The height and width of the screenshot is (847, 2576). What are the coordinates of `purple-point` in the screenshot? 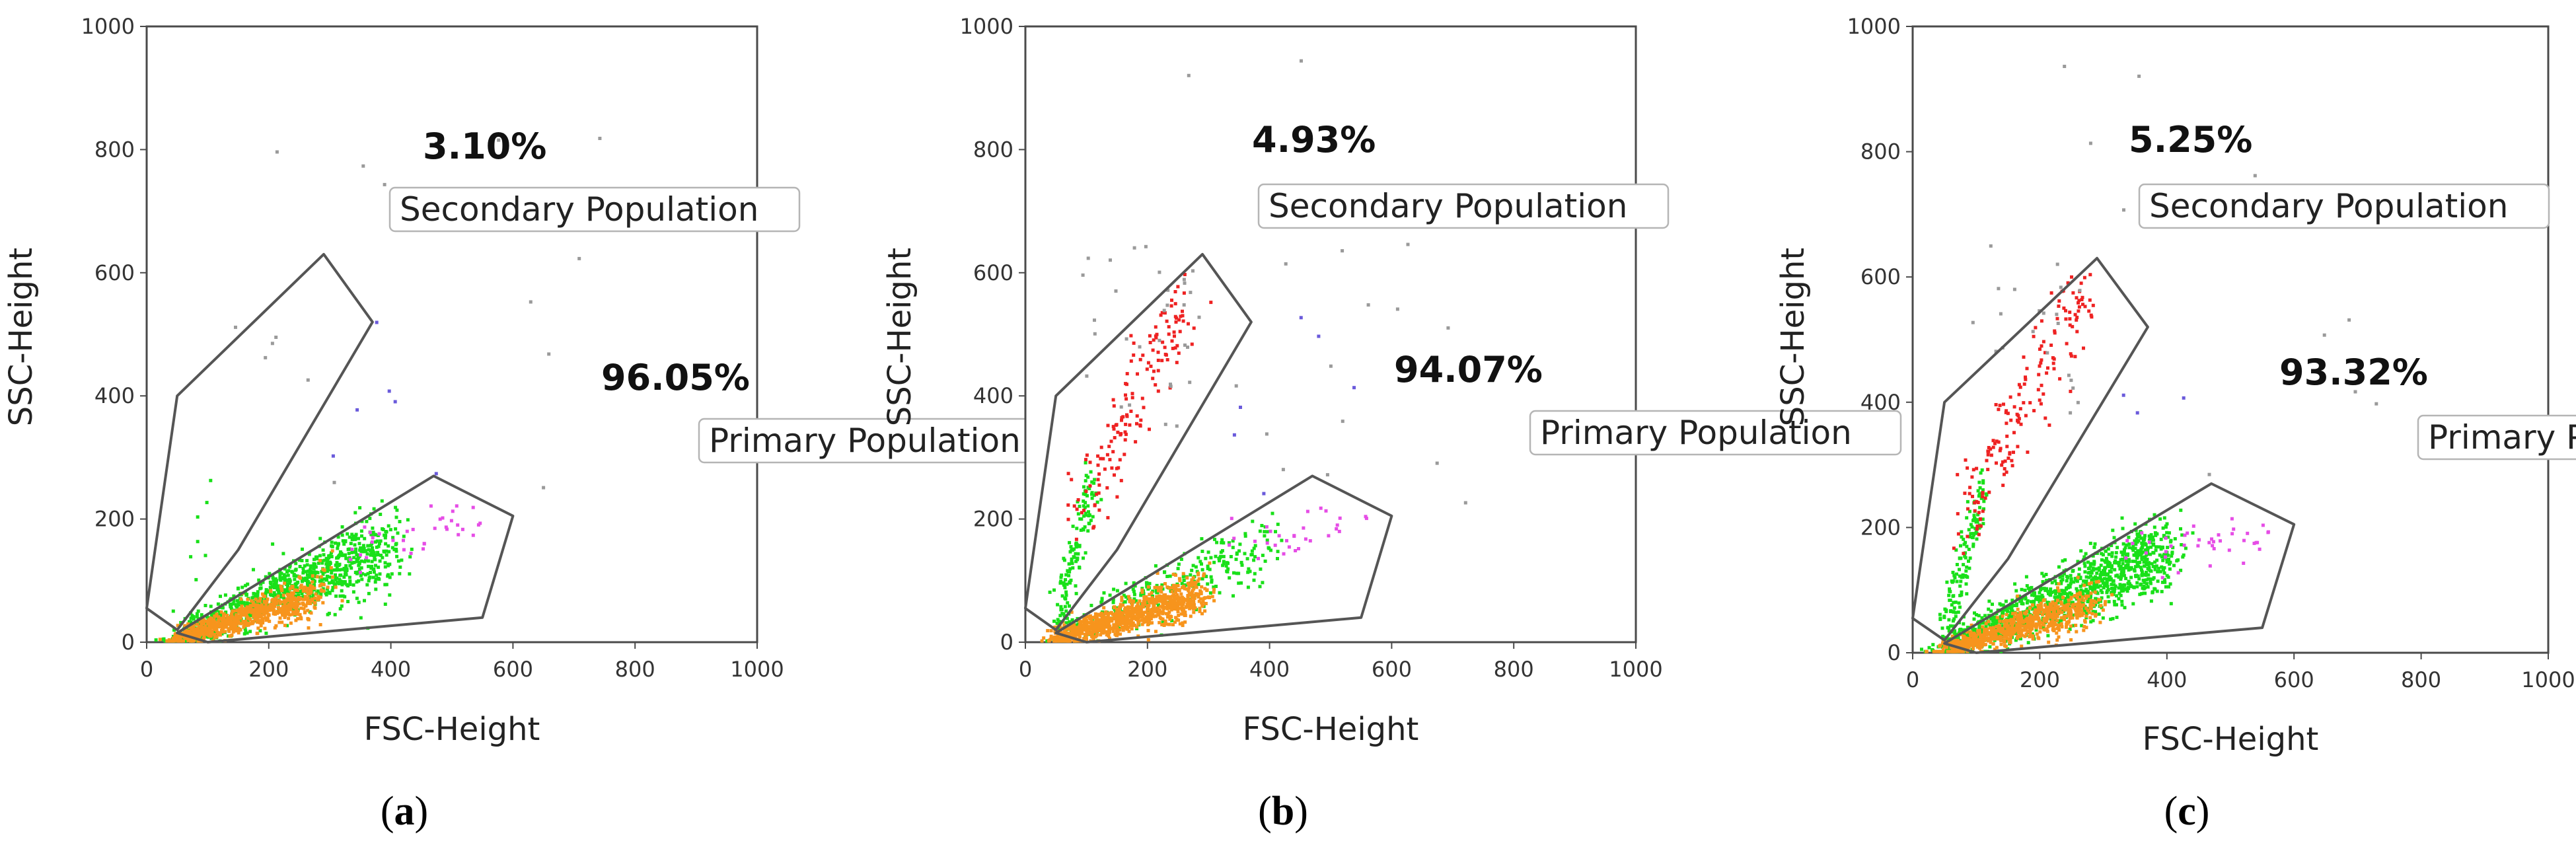 It's located at (1234, 435).